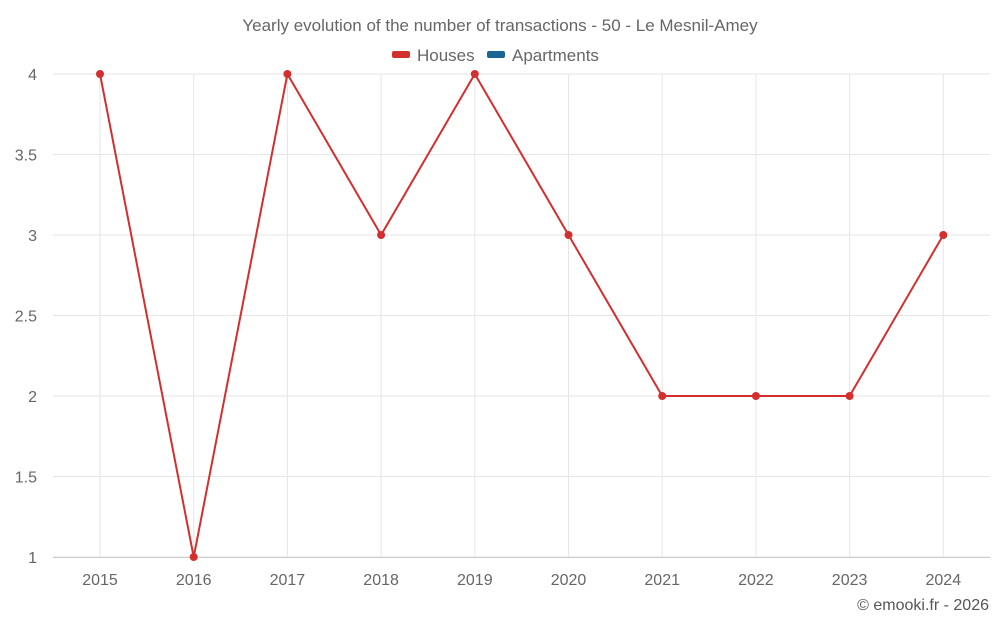 Image resolution: width=1000 pixels, height=625 pixels. What do you see at coordinates (521, 580) in the screenshot?
I see `x-axis-ticks: 2015 2016 2017 2018 2019 2020 2021 2022 2023 2024` at bounding box center [521, 580].